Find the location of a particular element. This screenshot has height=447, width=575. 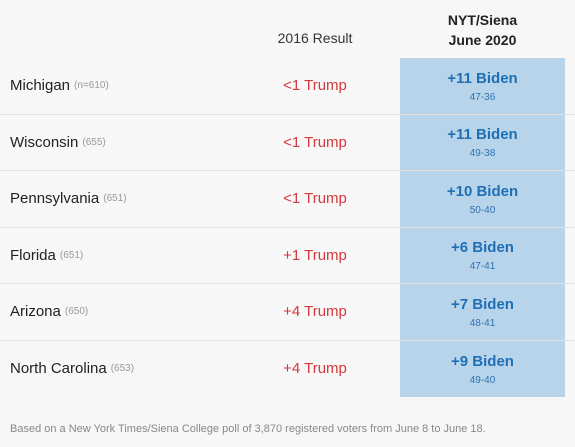

sample-size: (653) is located at coordinates (122, 369).